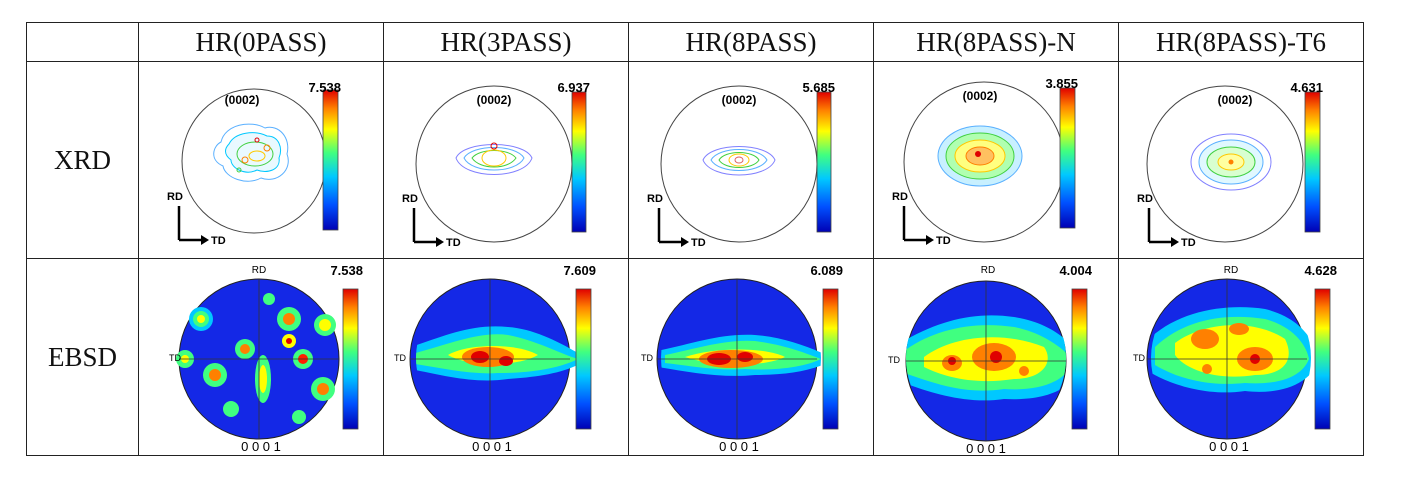 Image resolution: width=1415 pixels, height=482 pixels. Describe the element at coordinates (1061, 83) in the screenshot. I see `max-value-label: 3.855` at that location.